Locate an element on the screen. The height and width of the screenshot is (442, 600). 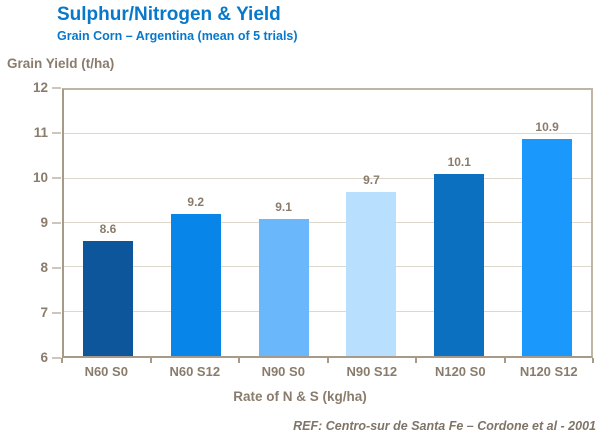
x-tick-label: N60 S12 is located at coordinates (195, 371).